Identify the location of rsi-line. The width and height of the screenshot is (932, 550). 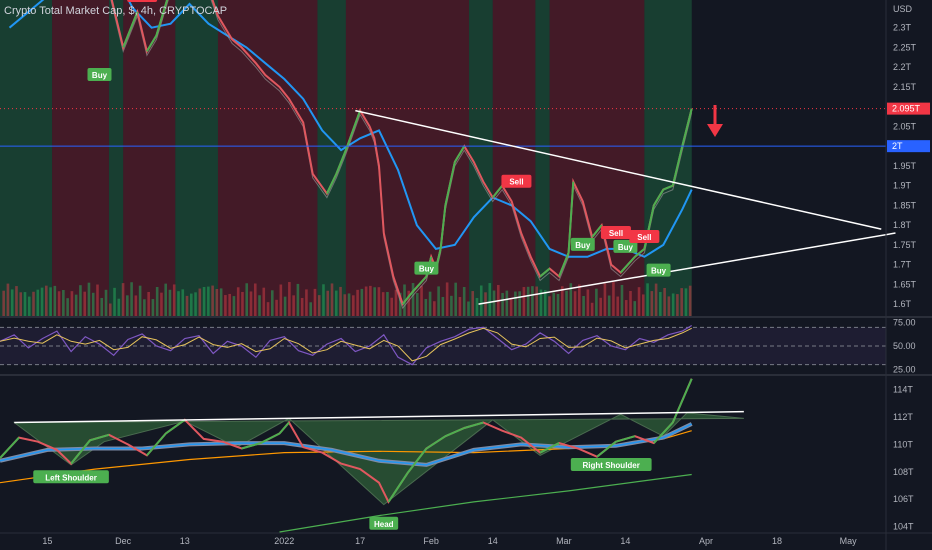
(346, 345).